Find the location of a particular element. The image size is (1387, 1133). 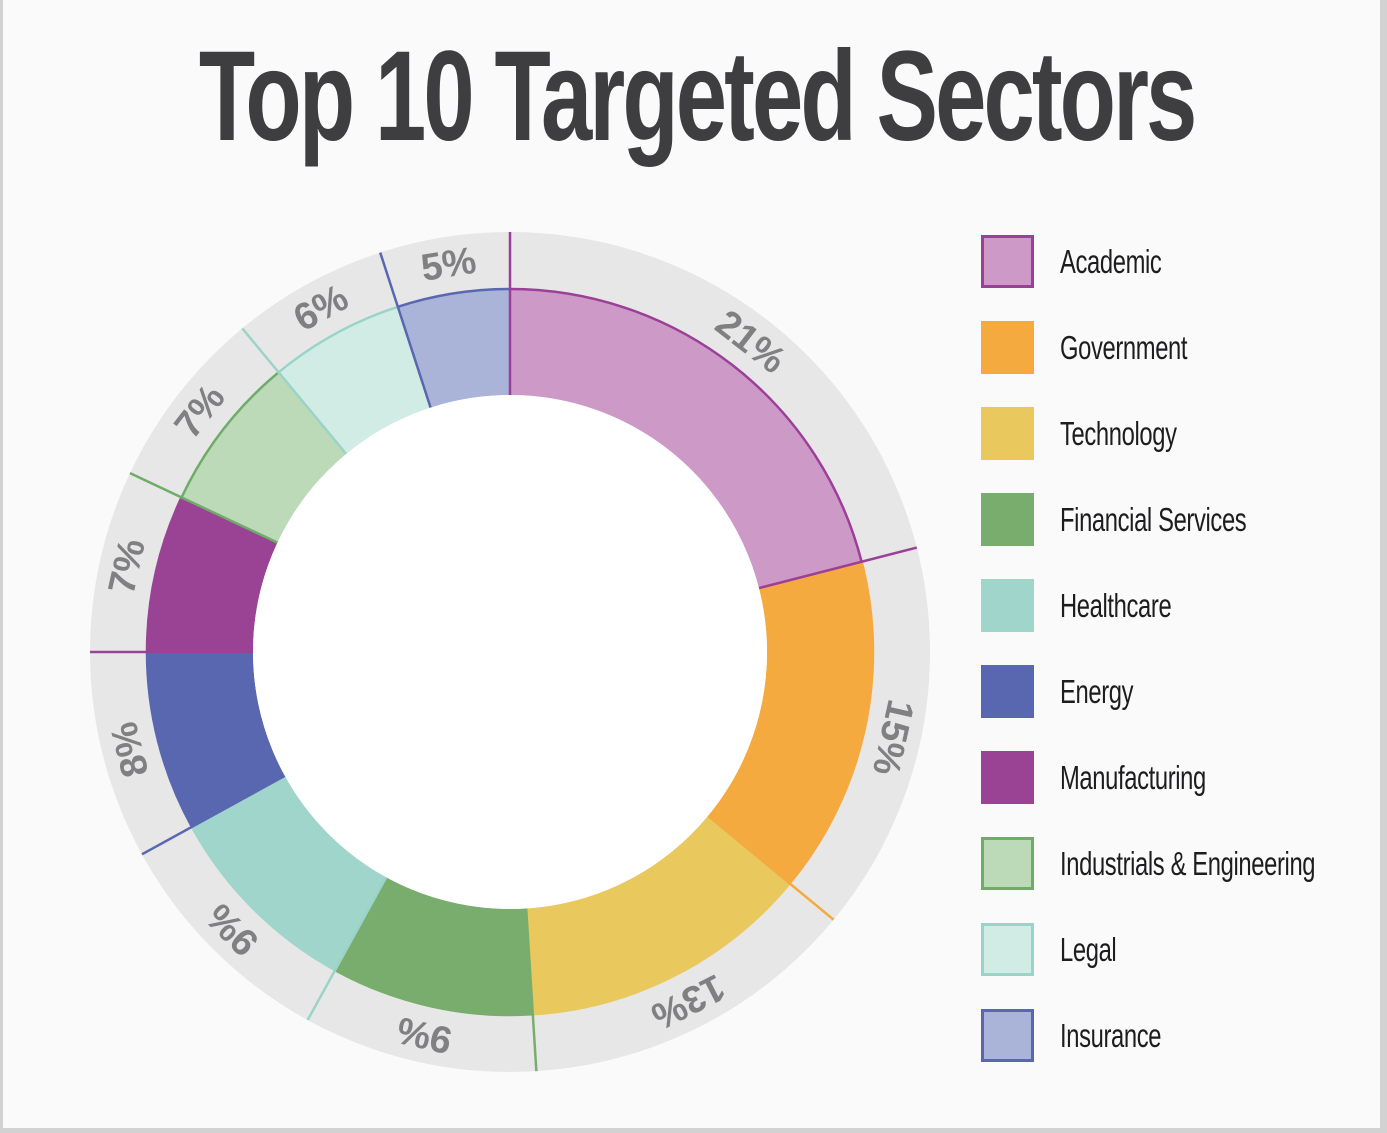

slice-industrials-engineering is located at coordinates (264, 457).